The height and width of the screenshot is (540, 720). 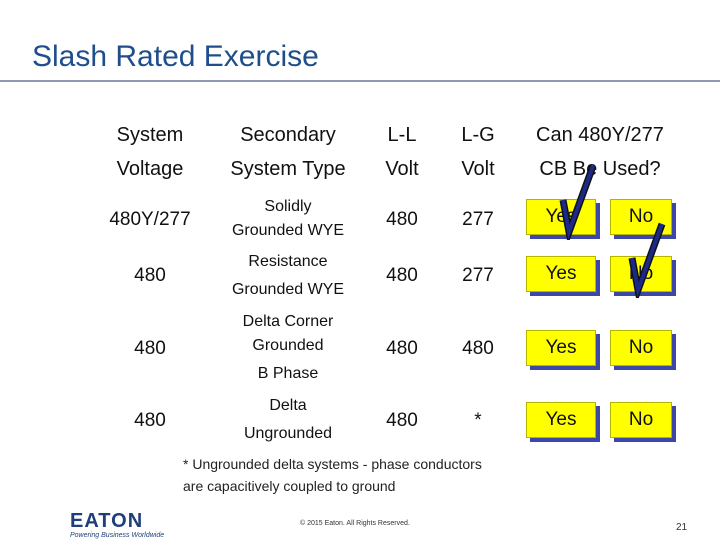 What do you see at coordinates (150, 348) in the screenshot?
I see `row3-voltage: 480` at bounding box center [150, 348].